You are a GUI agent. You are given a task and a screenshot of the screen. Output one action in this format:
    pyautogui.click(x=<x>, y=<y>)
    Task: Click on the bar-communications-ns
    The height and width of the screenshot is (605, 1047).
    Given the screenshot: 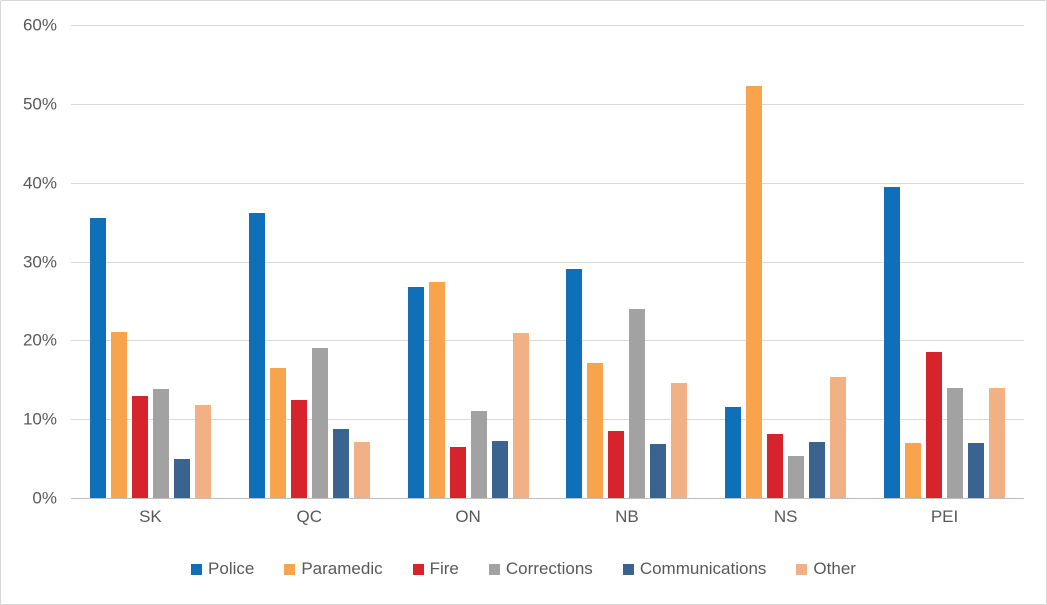 What is the action you would take?
    pyautogui.click(x=817, y=470)
    